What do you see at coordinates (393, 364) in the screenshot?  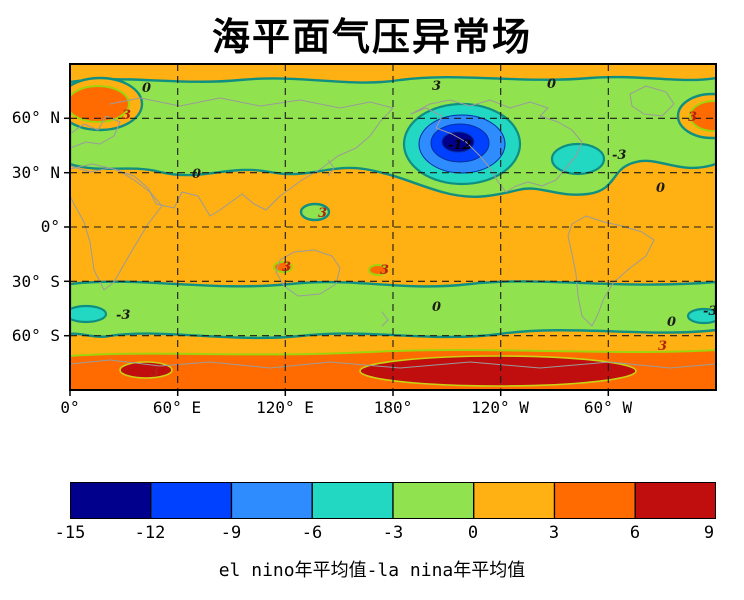 I see `coastline-antarctica` at bounding box center [393, 364].